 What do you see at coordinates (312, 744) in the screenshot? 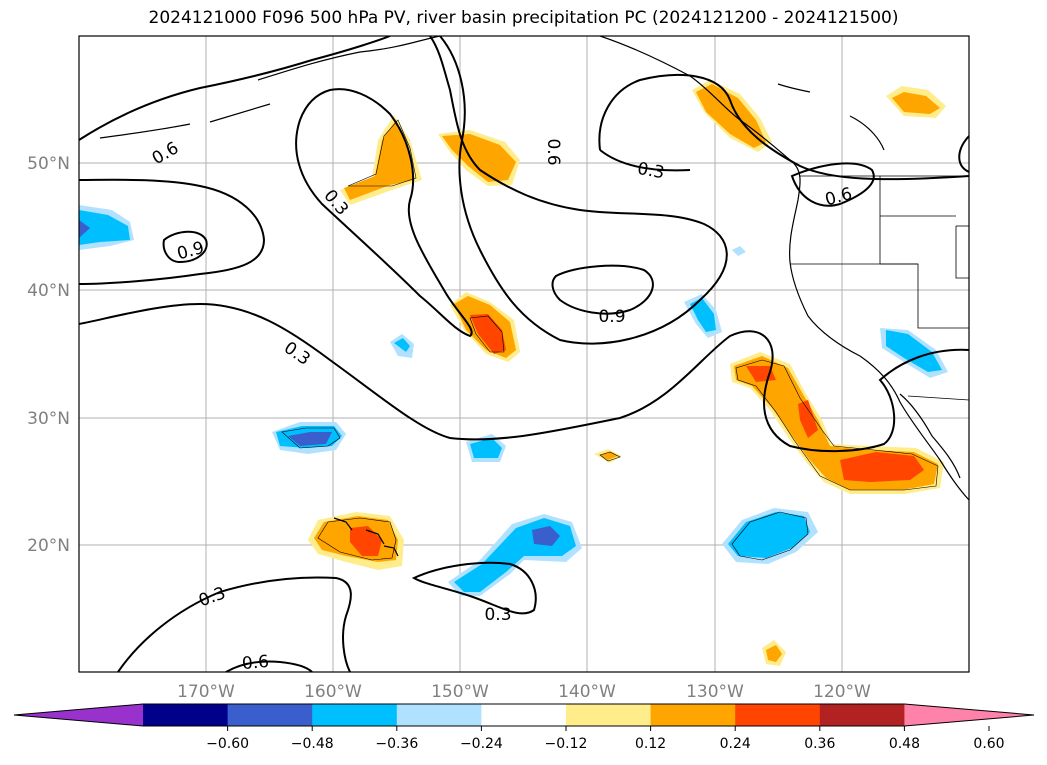
I see `colorbar-tick-label: −0.48` at bounding box center [312, 744].